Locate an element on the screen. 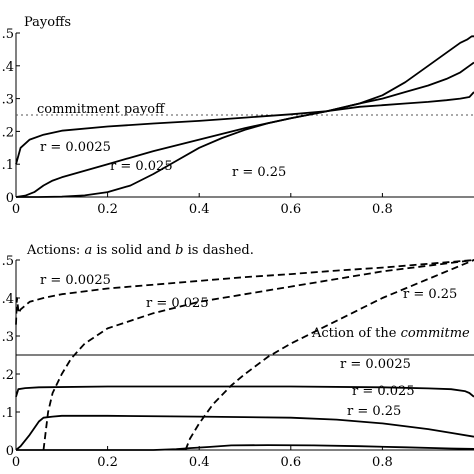  payoffs-x-tick-label: 0 is located at coordinates (16, 209).